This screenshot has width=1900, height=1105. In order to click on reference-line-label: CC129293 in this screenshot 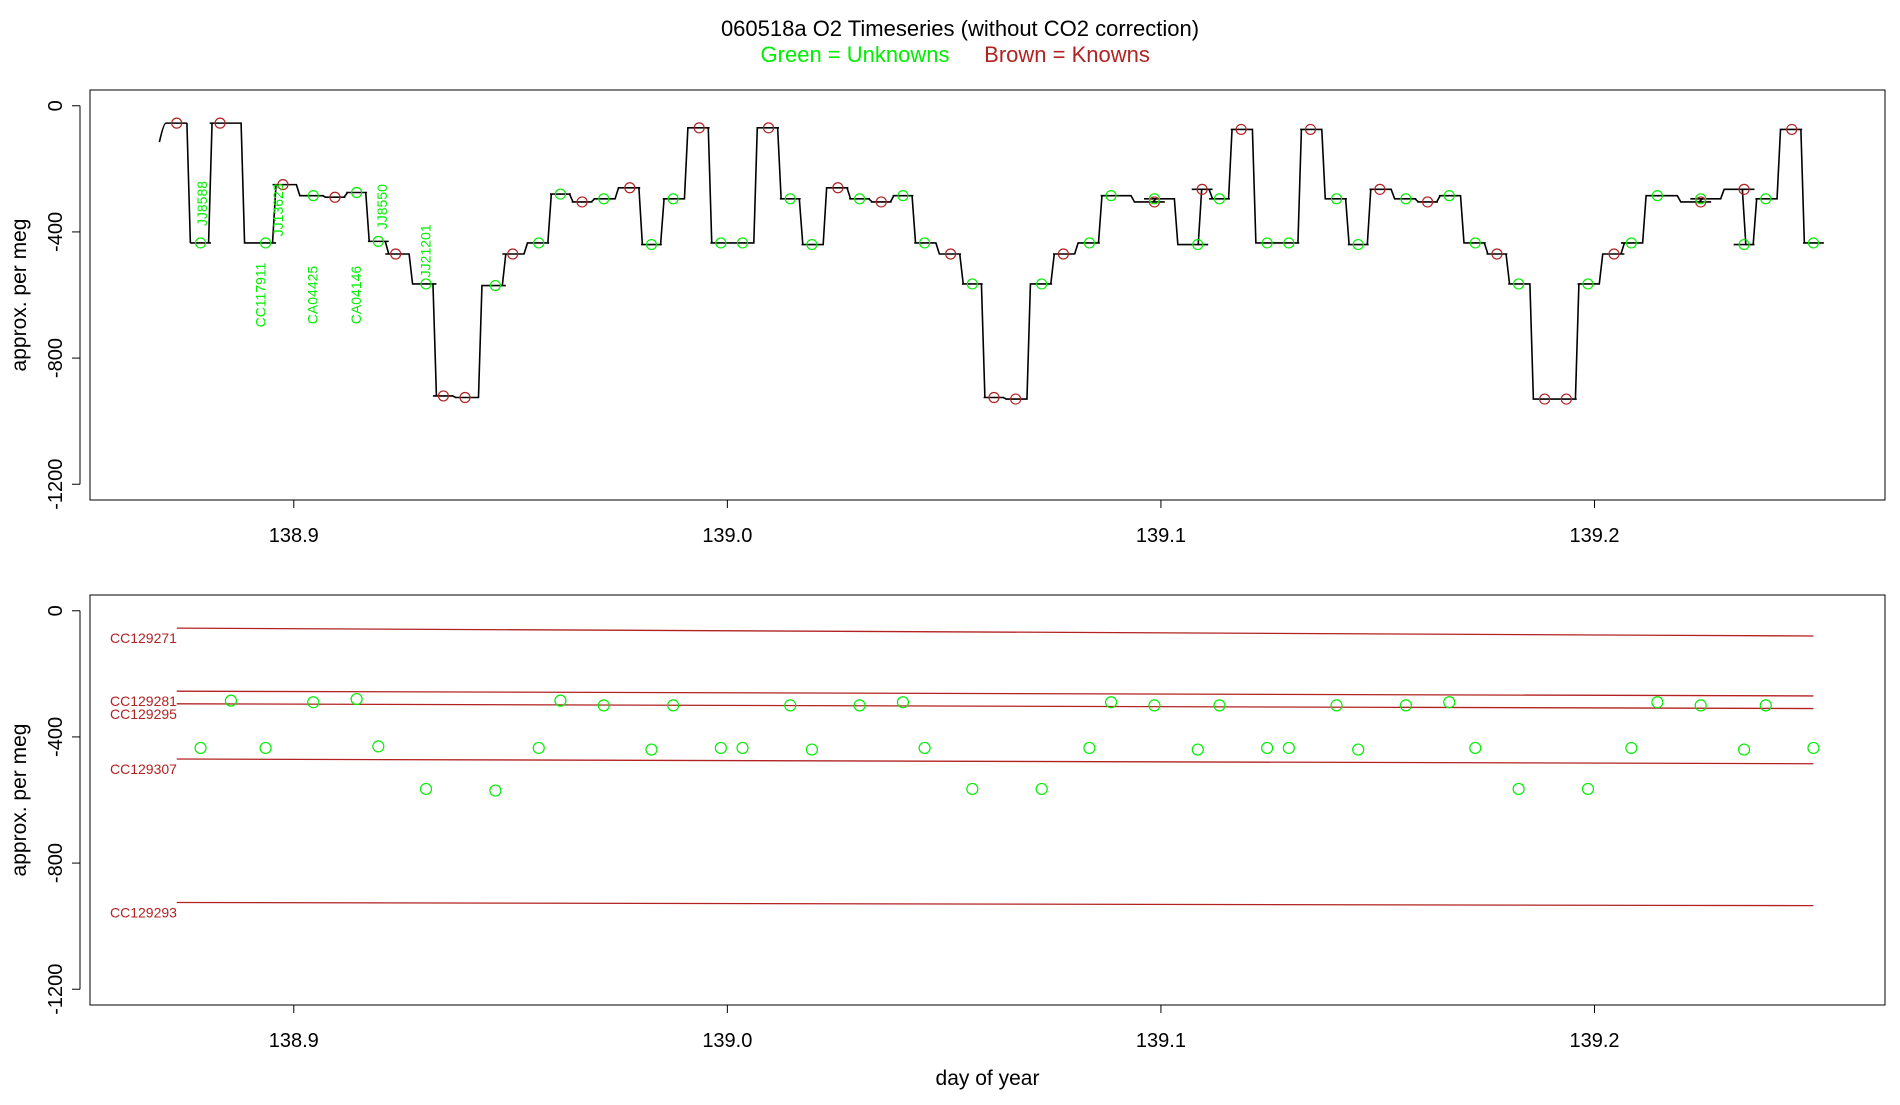, I will do `click(143, 913)`.